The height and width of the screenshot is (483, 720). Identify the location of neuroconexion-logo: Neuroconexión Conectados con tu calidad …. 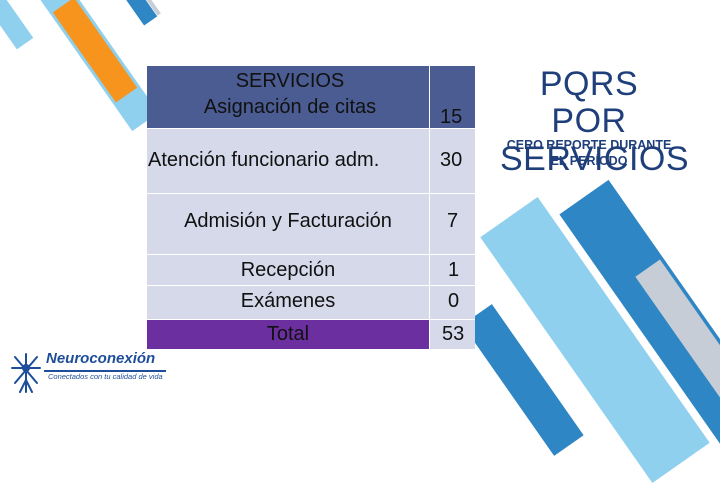
(93, 373).